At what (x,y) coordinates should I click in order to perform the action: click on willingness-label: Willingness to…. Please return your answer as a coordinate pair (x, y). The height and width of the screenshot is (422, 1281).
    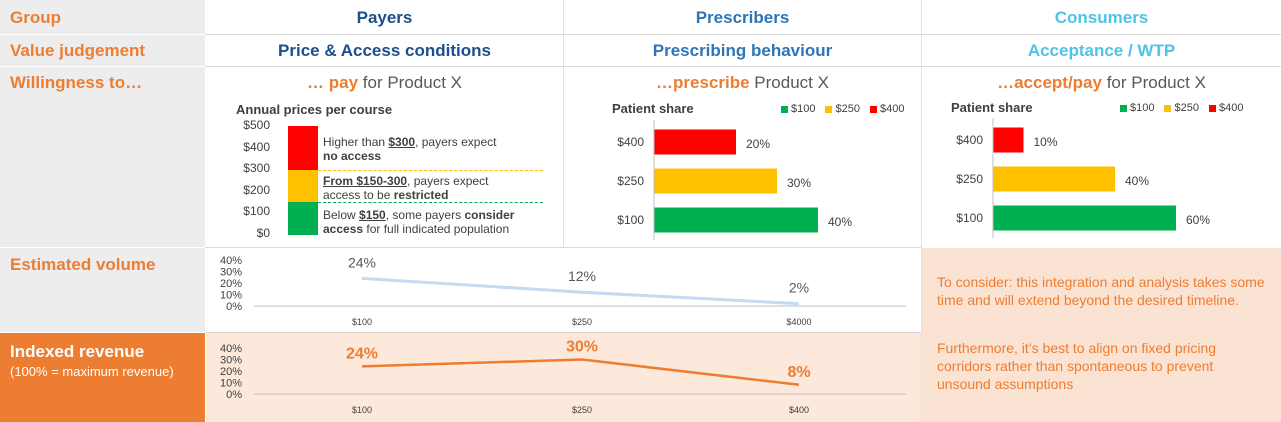
    Looking at the image, I should click on (76, 82).